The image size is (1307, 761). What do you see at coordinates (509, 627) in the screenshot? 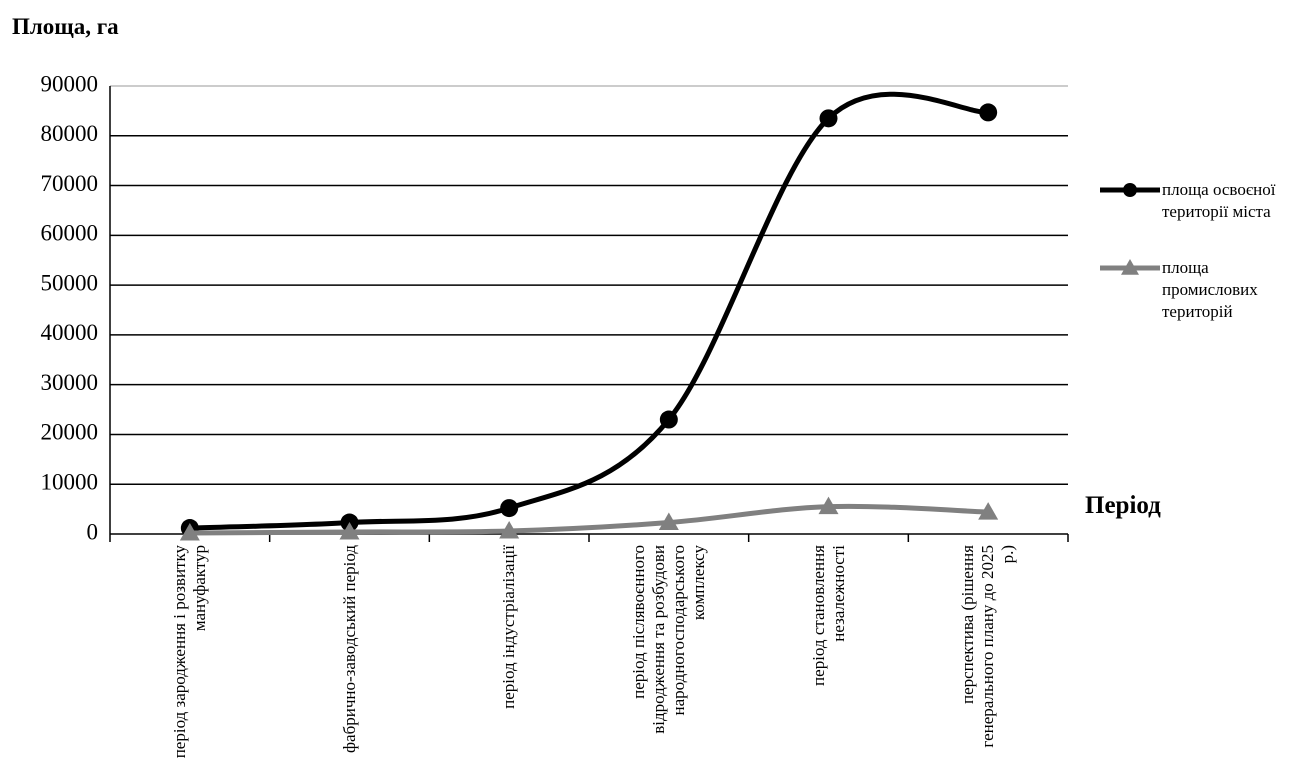
I see `x-tick-label: період індустріалізації` at bounding box center [509, 627].